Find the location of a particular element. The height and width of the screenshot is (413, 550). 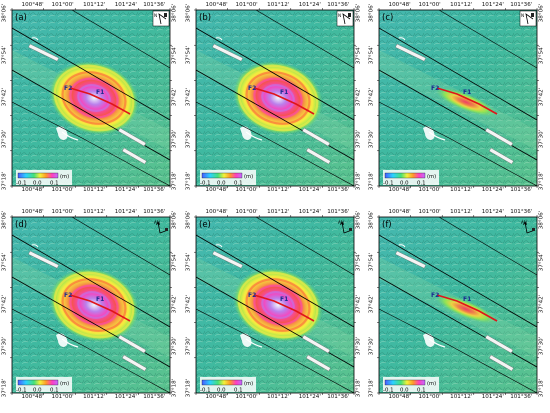

map-d: F2 F1 (d) AN (m) -0.1 0.0 0.1 is located at coordinates (91, 305).